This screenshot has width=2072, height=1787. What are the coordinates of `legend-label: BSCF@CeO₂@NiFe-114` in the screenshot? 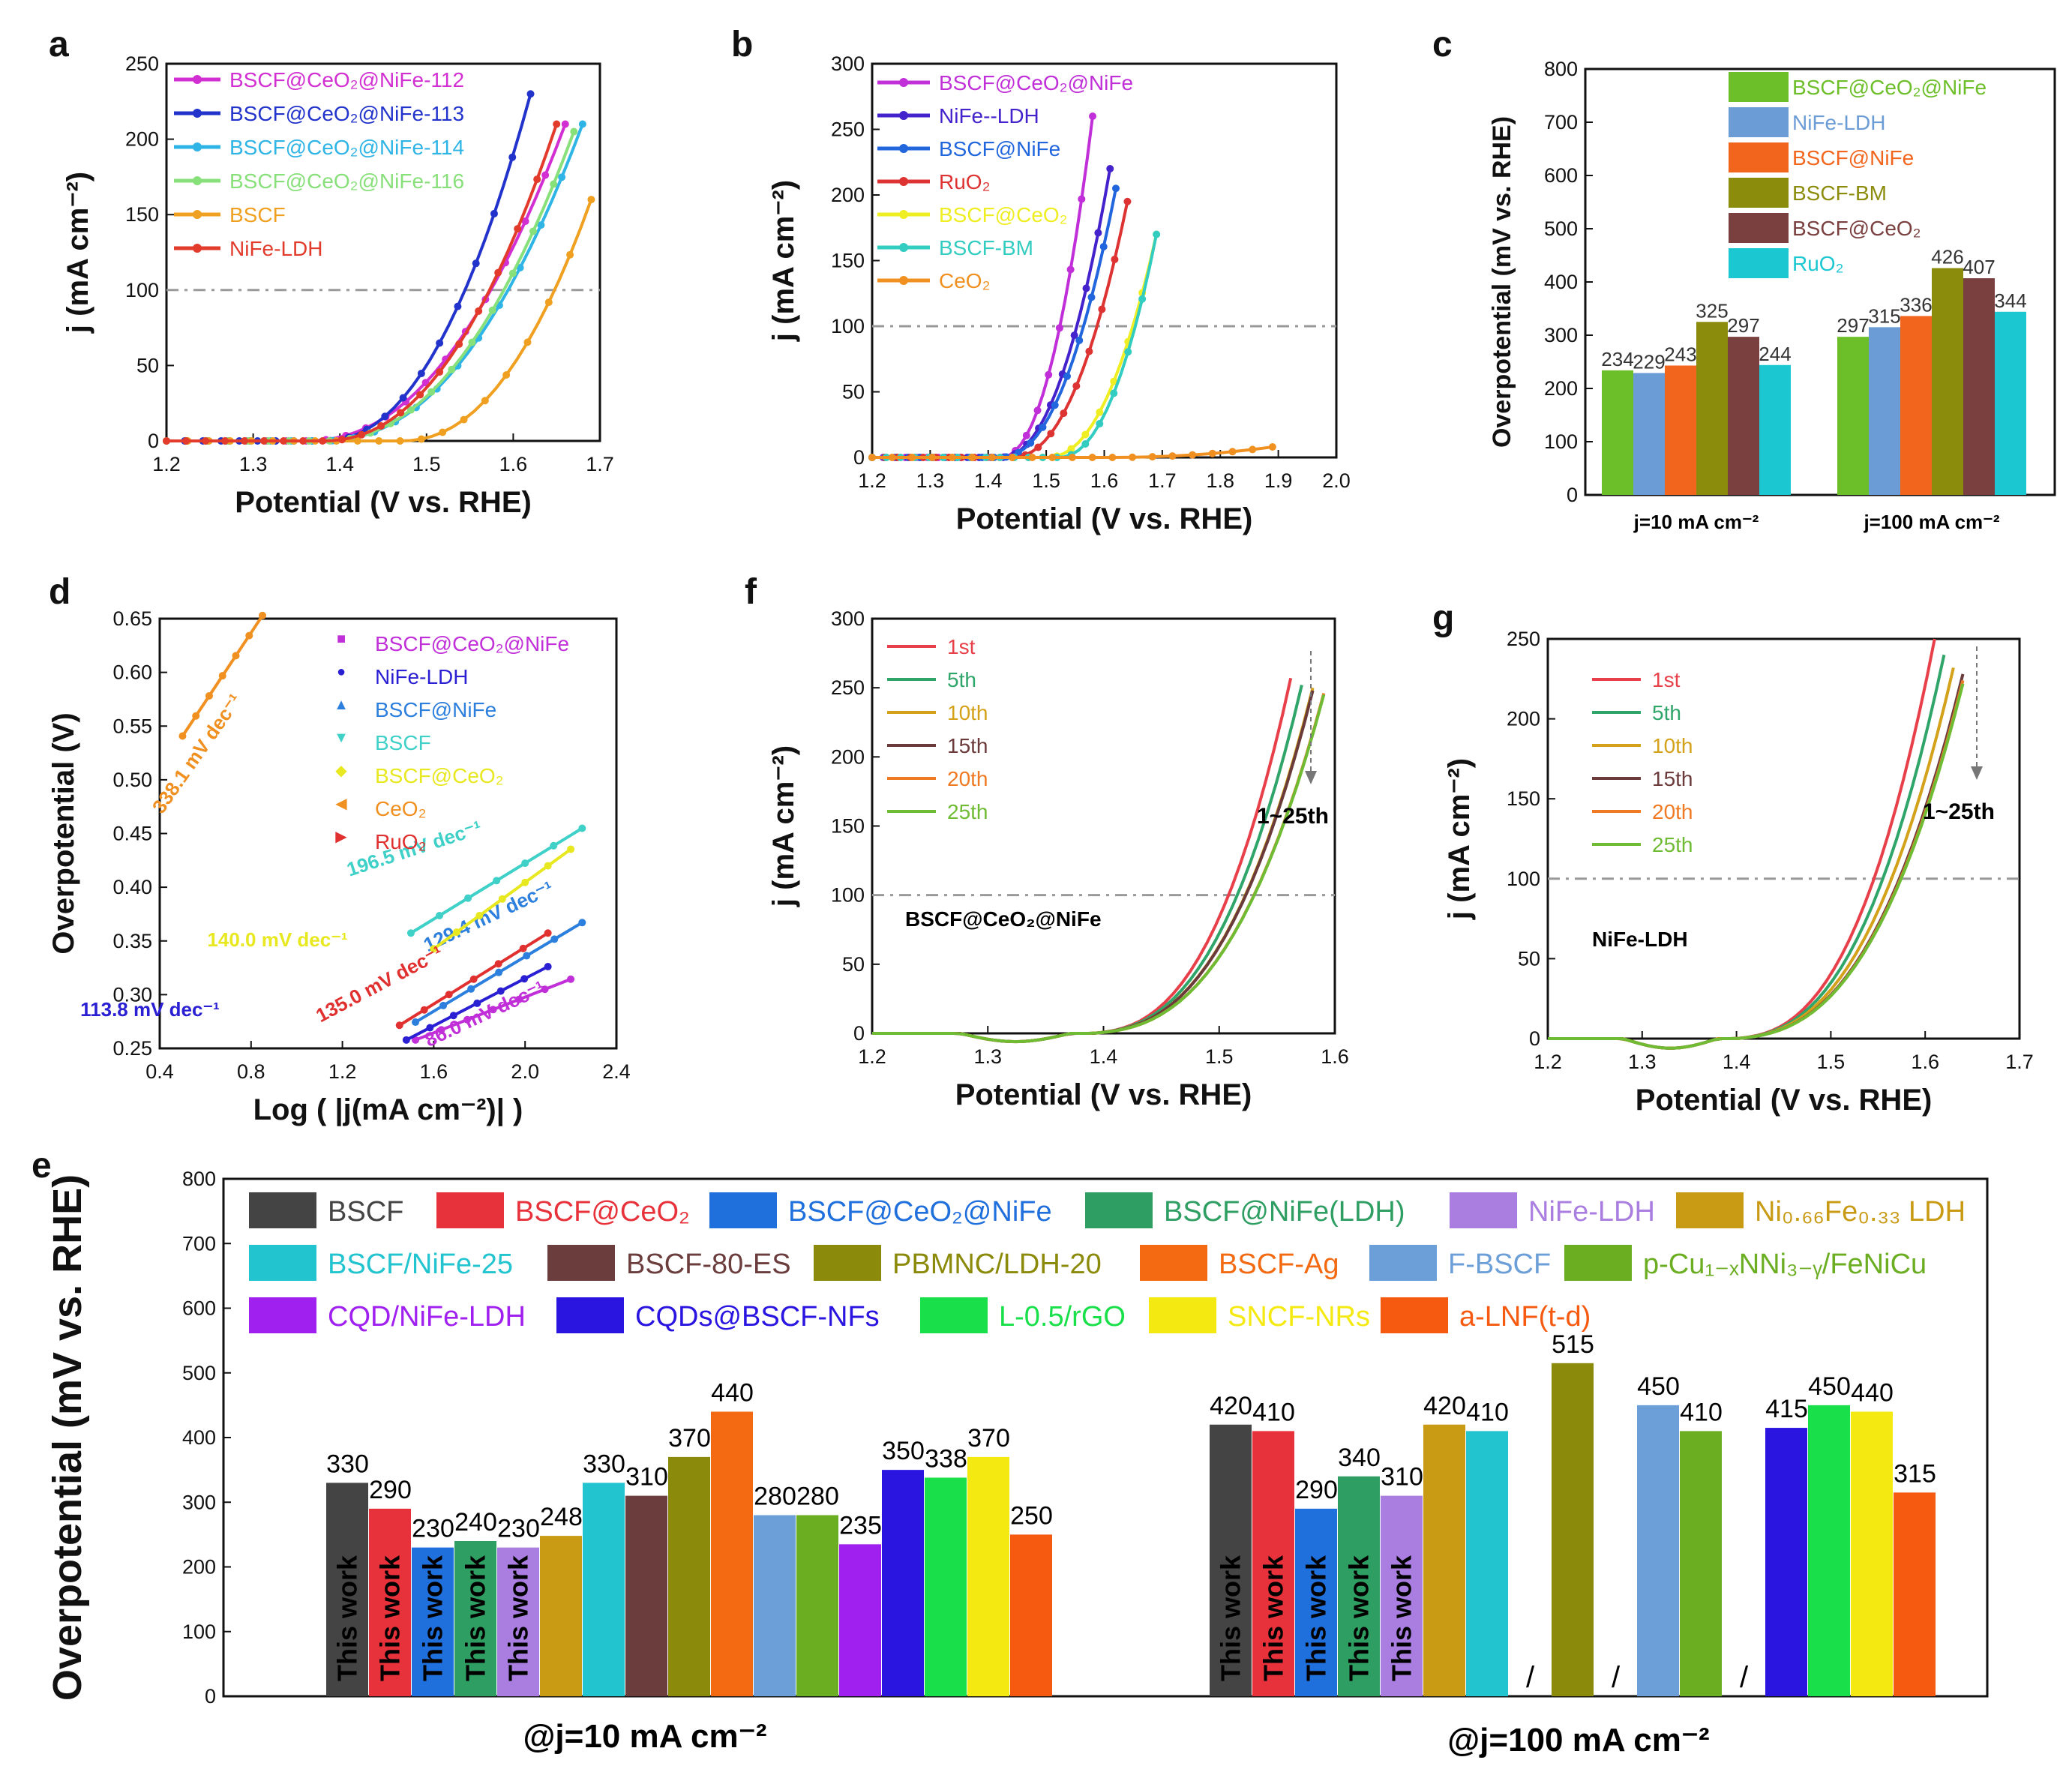 It's located at (346, 147).